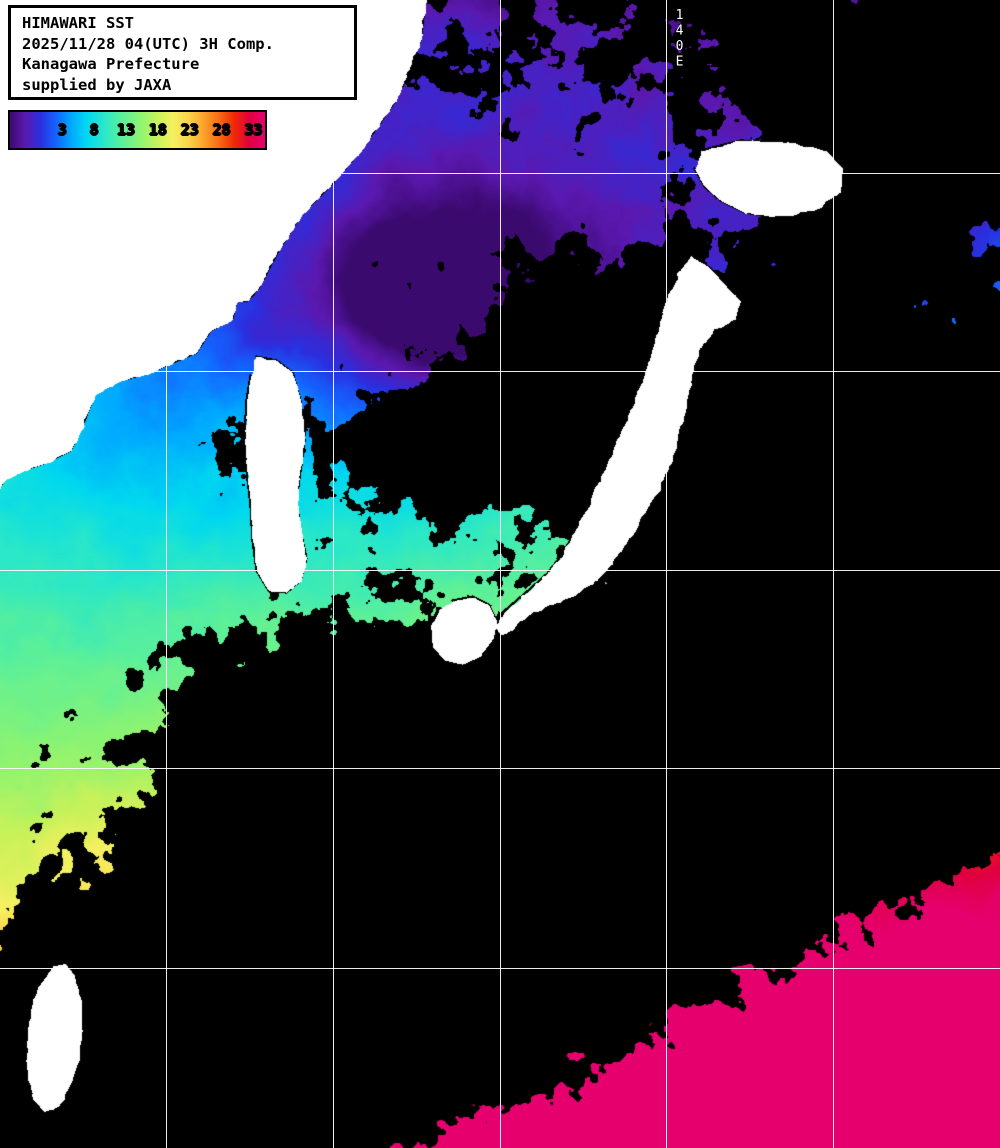  I want to click on title-line-product: HIMAWARI SST, so click(78, 23).